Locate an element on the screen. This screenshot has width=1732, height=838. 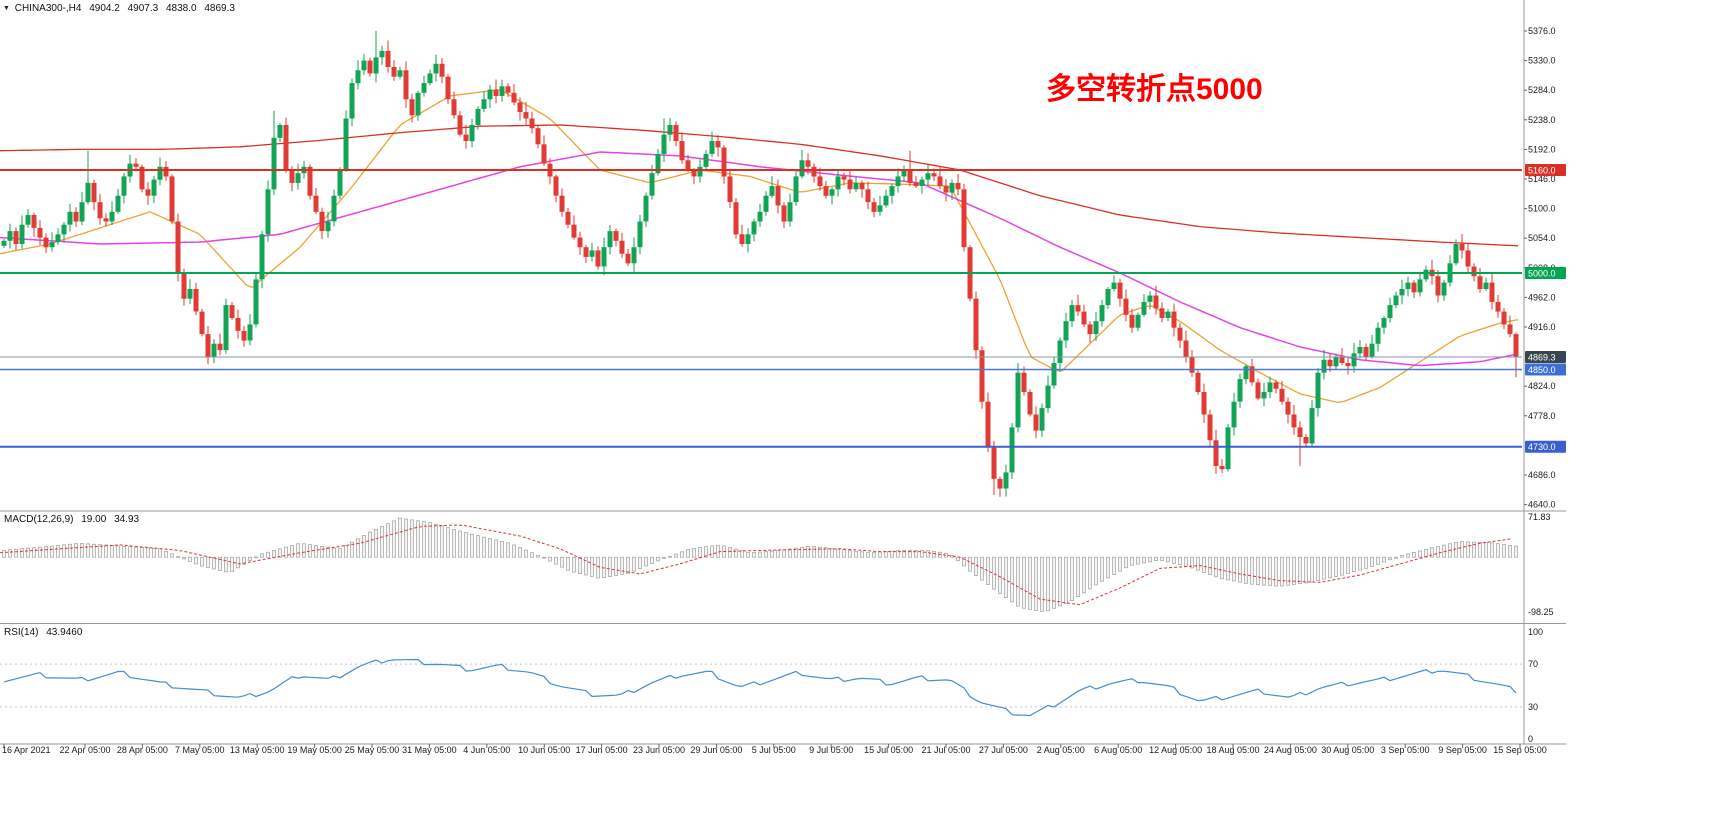
chart-annotation-text: 多空转折点5000 is located at coordinates (1154, 89).